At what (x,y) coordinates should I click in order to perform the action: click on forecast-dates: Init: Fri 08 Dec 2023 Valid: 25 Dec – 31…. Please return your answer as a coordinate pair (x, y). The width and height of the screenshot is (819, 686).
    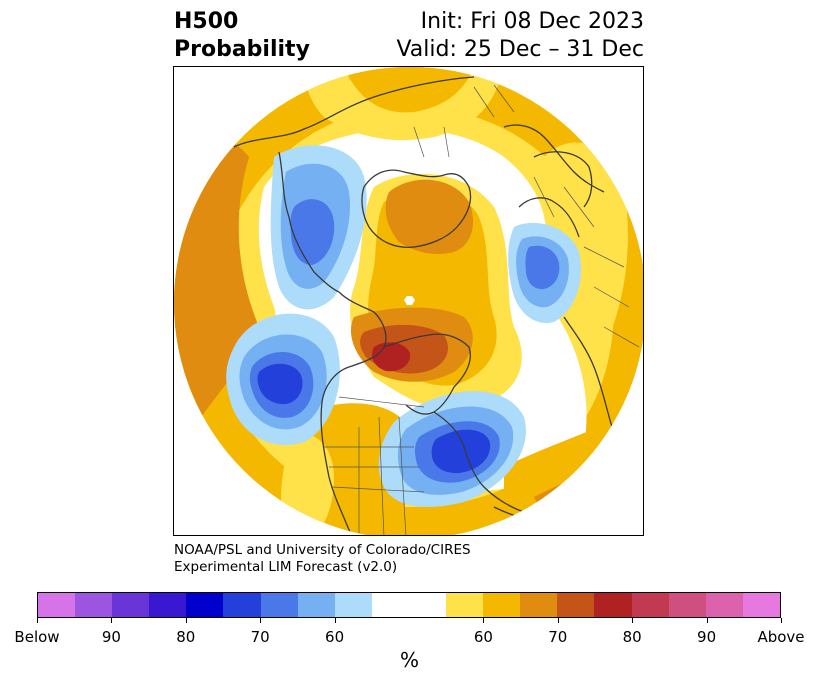
    Looking at the image, I should click on (520, 36).